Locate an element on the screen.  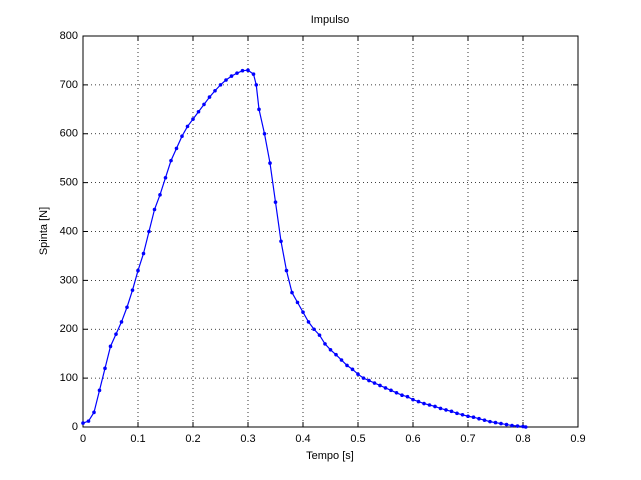
x-tick-label: 0.3 is located at coordinates (247, 439).